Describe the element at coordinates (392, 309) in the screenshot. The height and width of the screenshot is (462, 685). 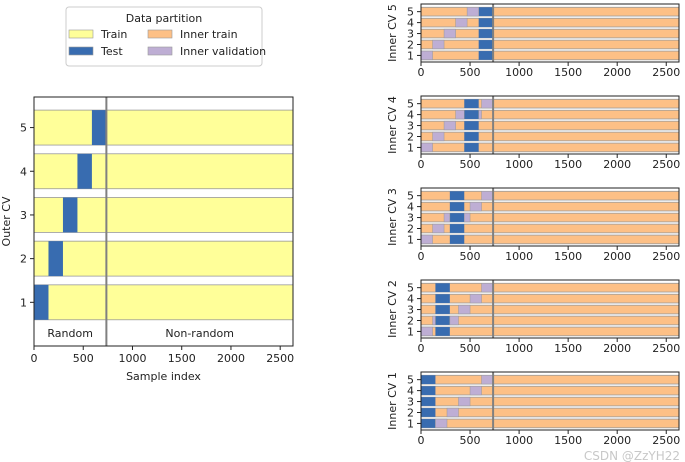
I see `y-axis-label: Inner CV 2` at that location.